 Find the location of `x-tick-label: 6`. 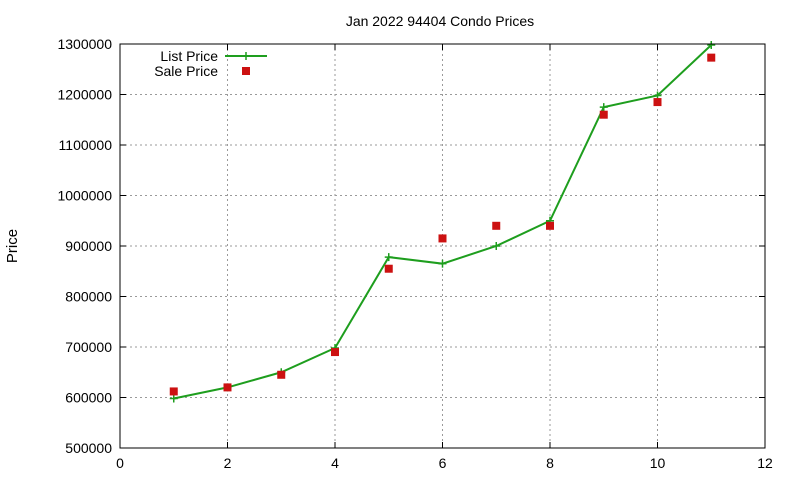

x-tick-label: 6 is located at coordinates (443, 463).